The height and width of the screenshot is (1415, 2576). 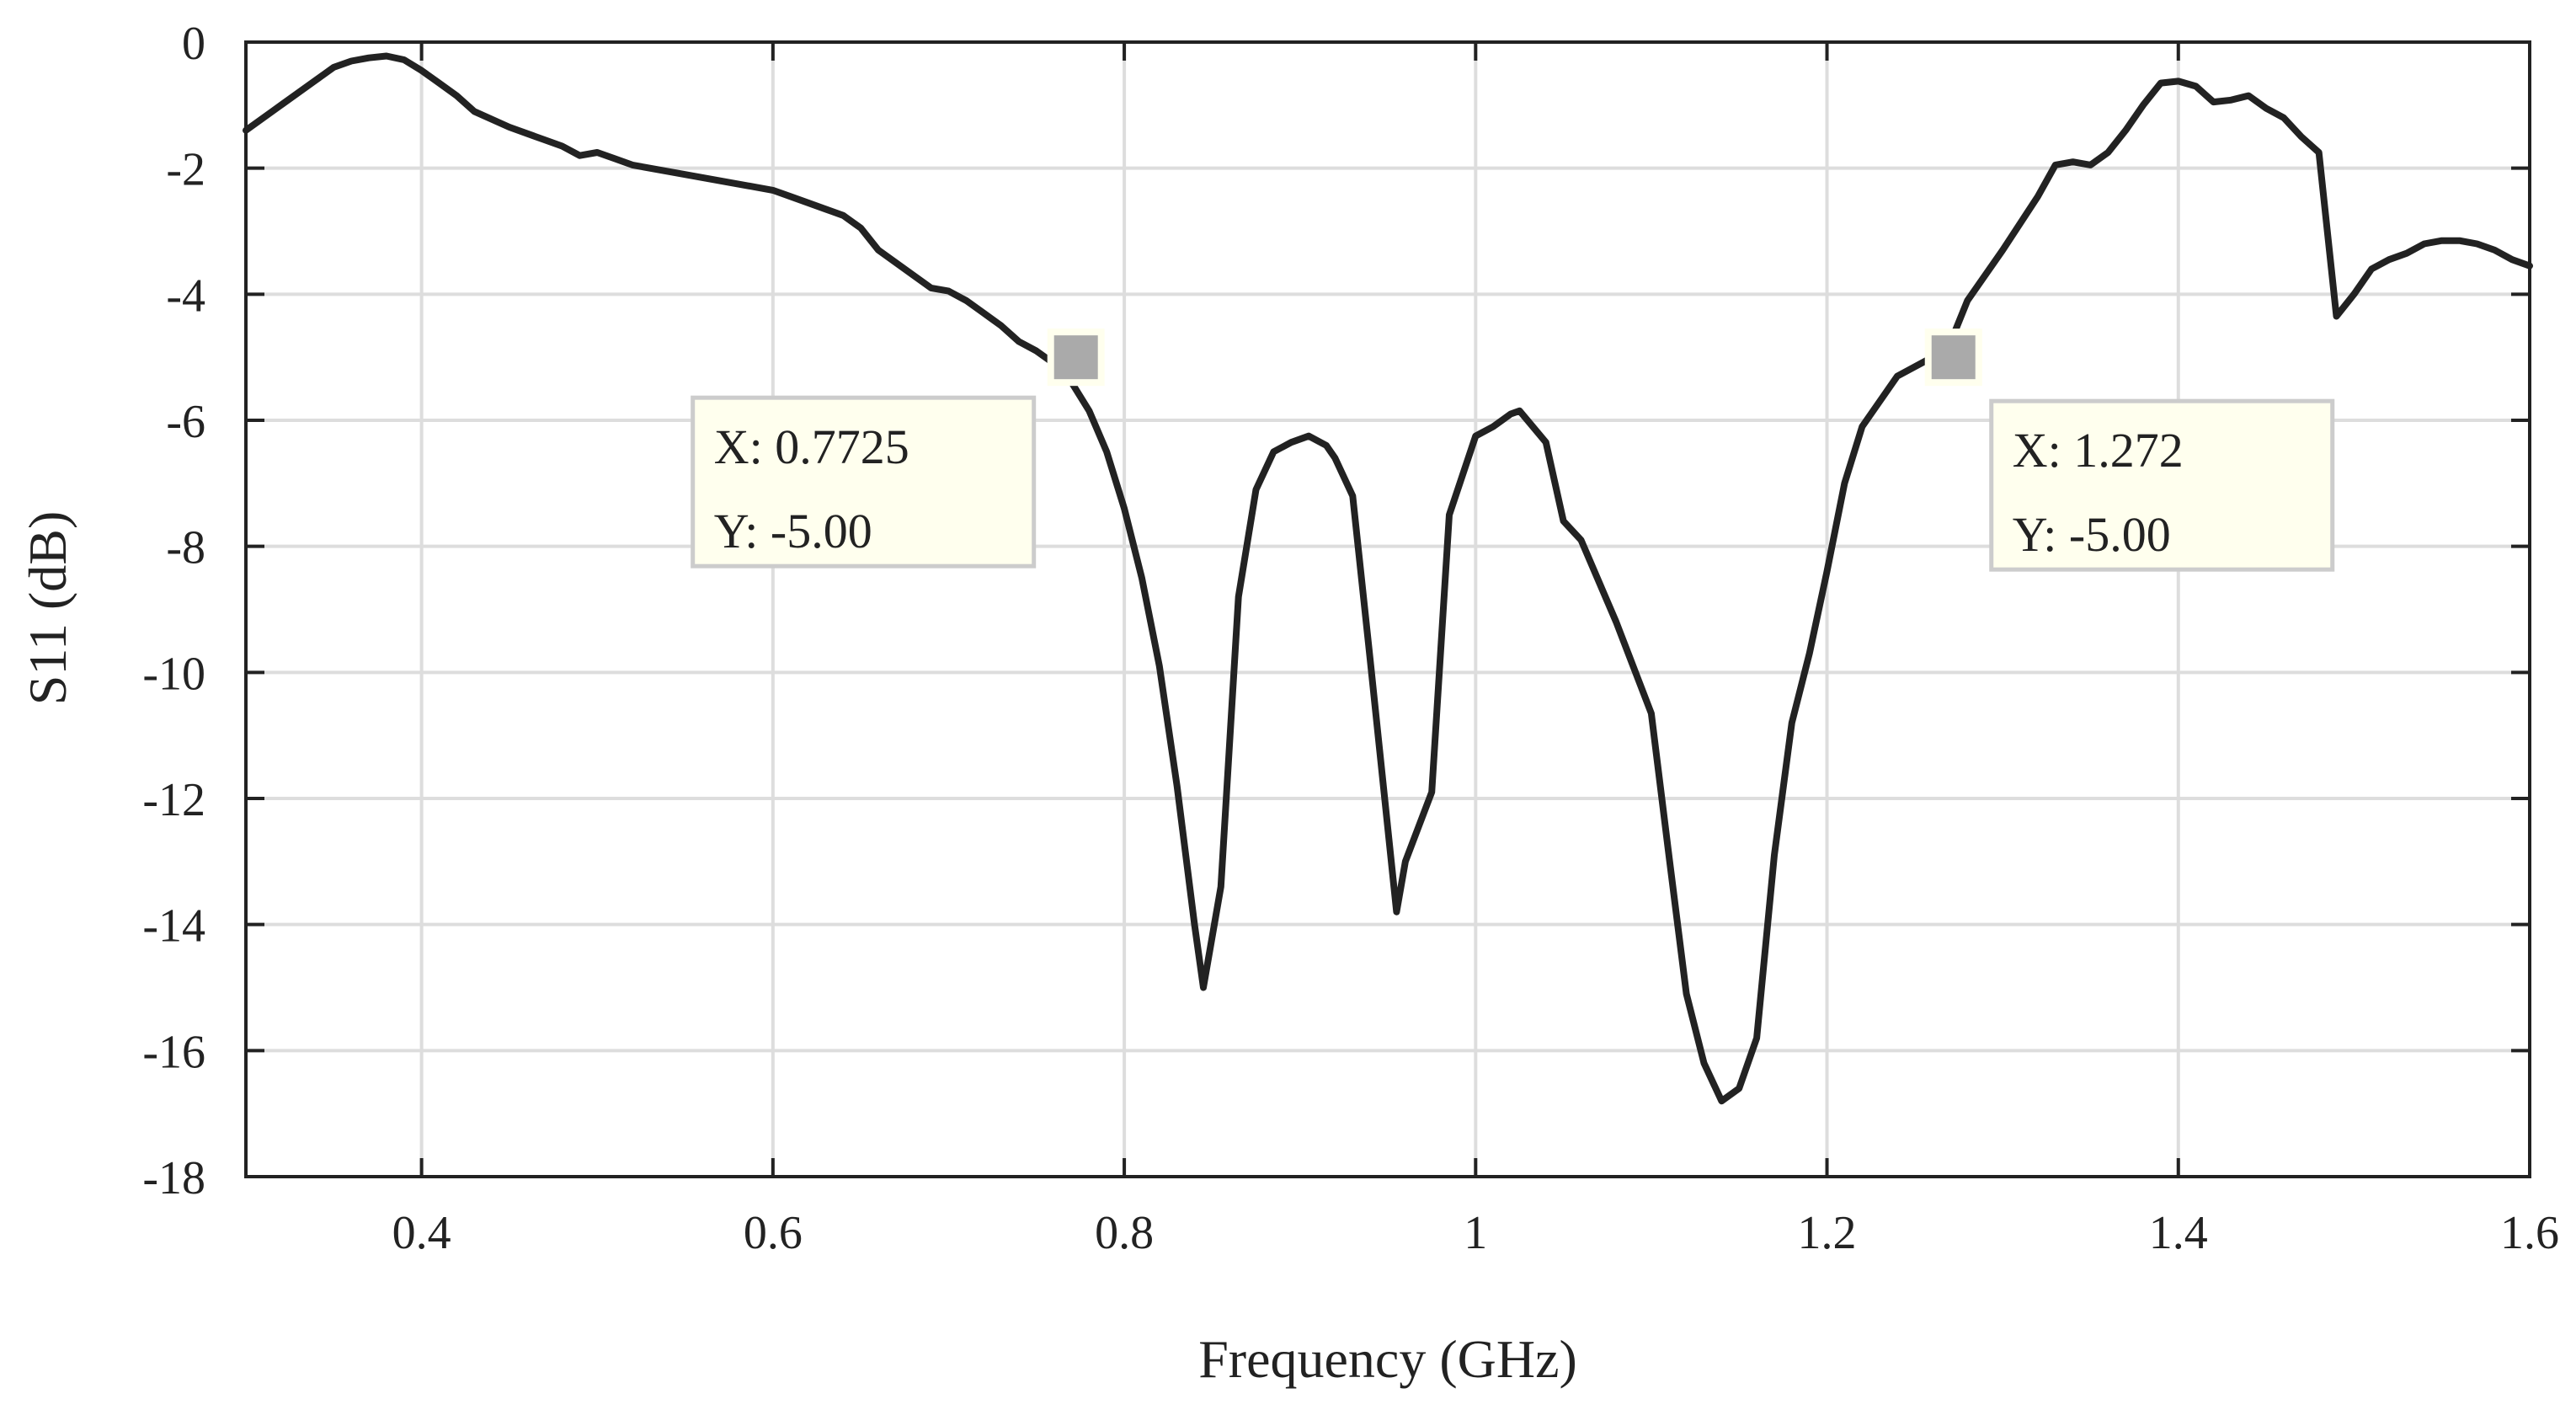 I want to click on x-tick-label: 1.6, so click(x=2529, y=1233).